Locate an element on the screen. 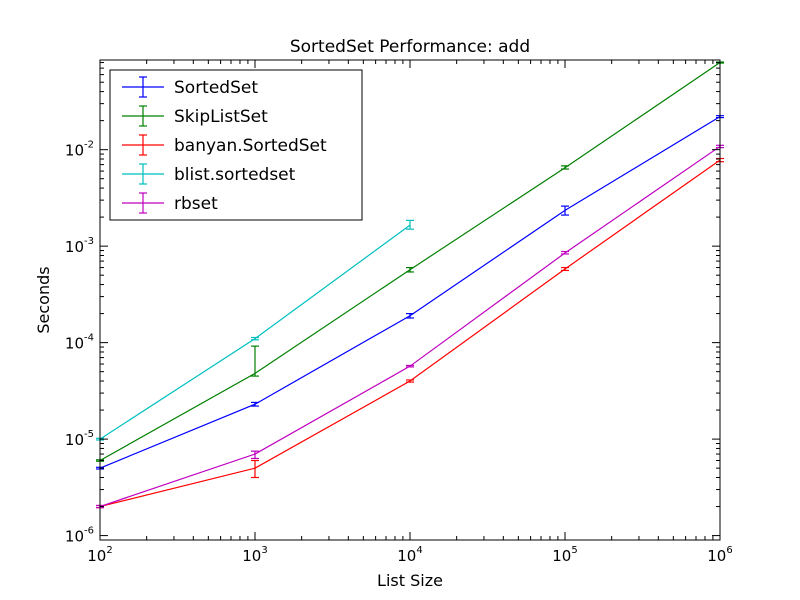 The width and height of the screenshot is (800, 600). x-tick-label: 10² is located at coordinates (99, 555).